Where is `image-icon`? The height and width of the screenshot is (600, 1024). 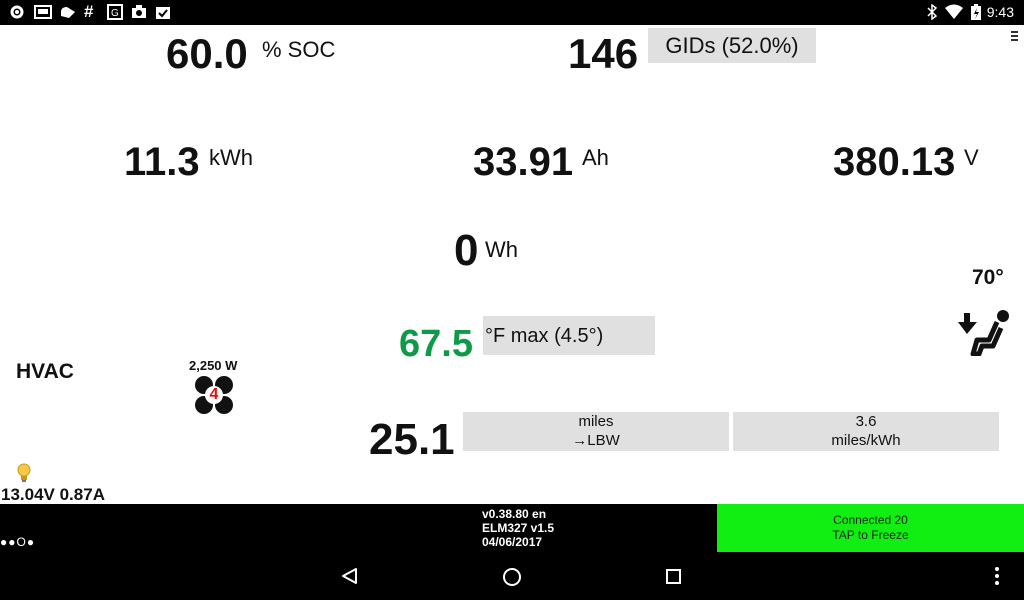 image-icon is located at coordinates (43, 12).